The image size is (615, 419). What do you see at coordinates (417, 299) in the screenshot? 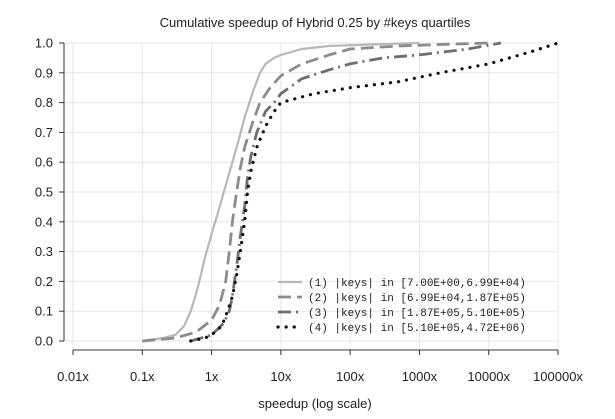
I see `legend-label-2: (2) |keys| in [6.99E+04,1.87E+05)` at bounding box center [417, 299].